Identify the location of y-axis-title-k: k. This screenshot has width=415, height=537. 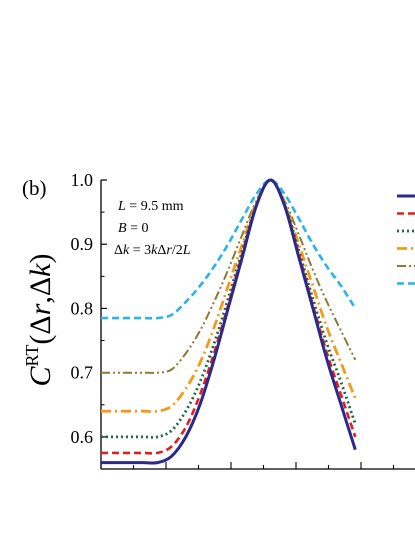
(40, 270).